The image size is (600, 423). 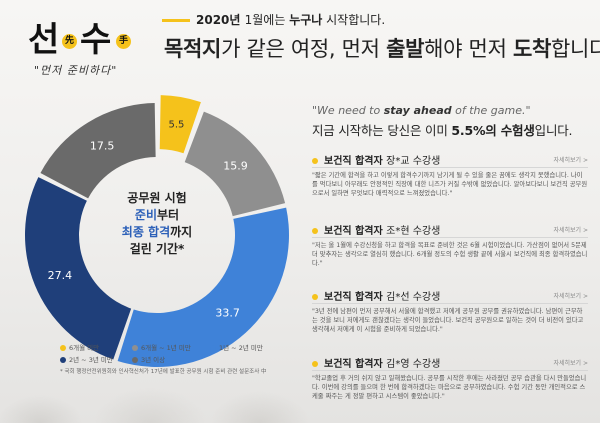 What do you see at coordinates (382, 161) in the screenshot?
I see `card-title: 보건직 합격자 장*교 수강생` at bounding box center [382, 161].